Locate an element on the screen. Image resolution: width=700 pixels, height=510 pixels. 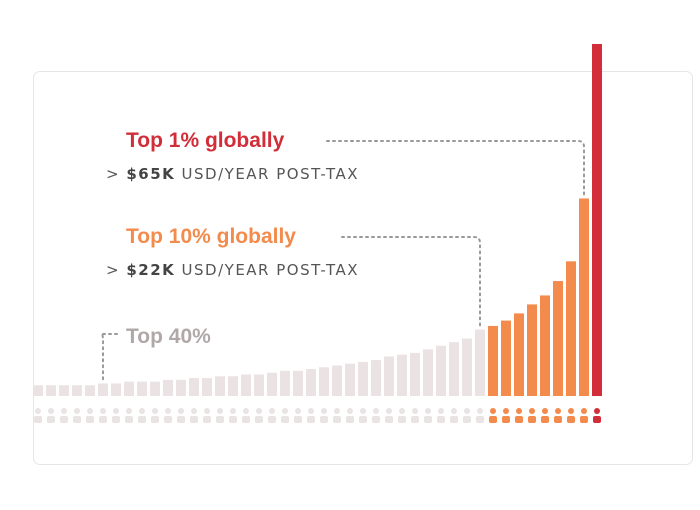
top1-threshold: > $65K USD/YEAR POST-TAX is located at coordinates (232, 174).